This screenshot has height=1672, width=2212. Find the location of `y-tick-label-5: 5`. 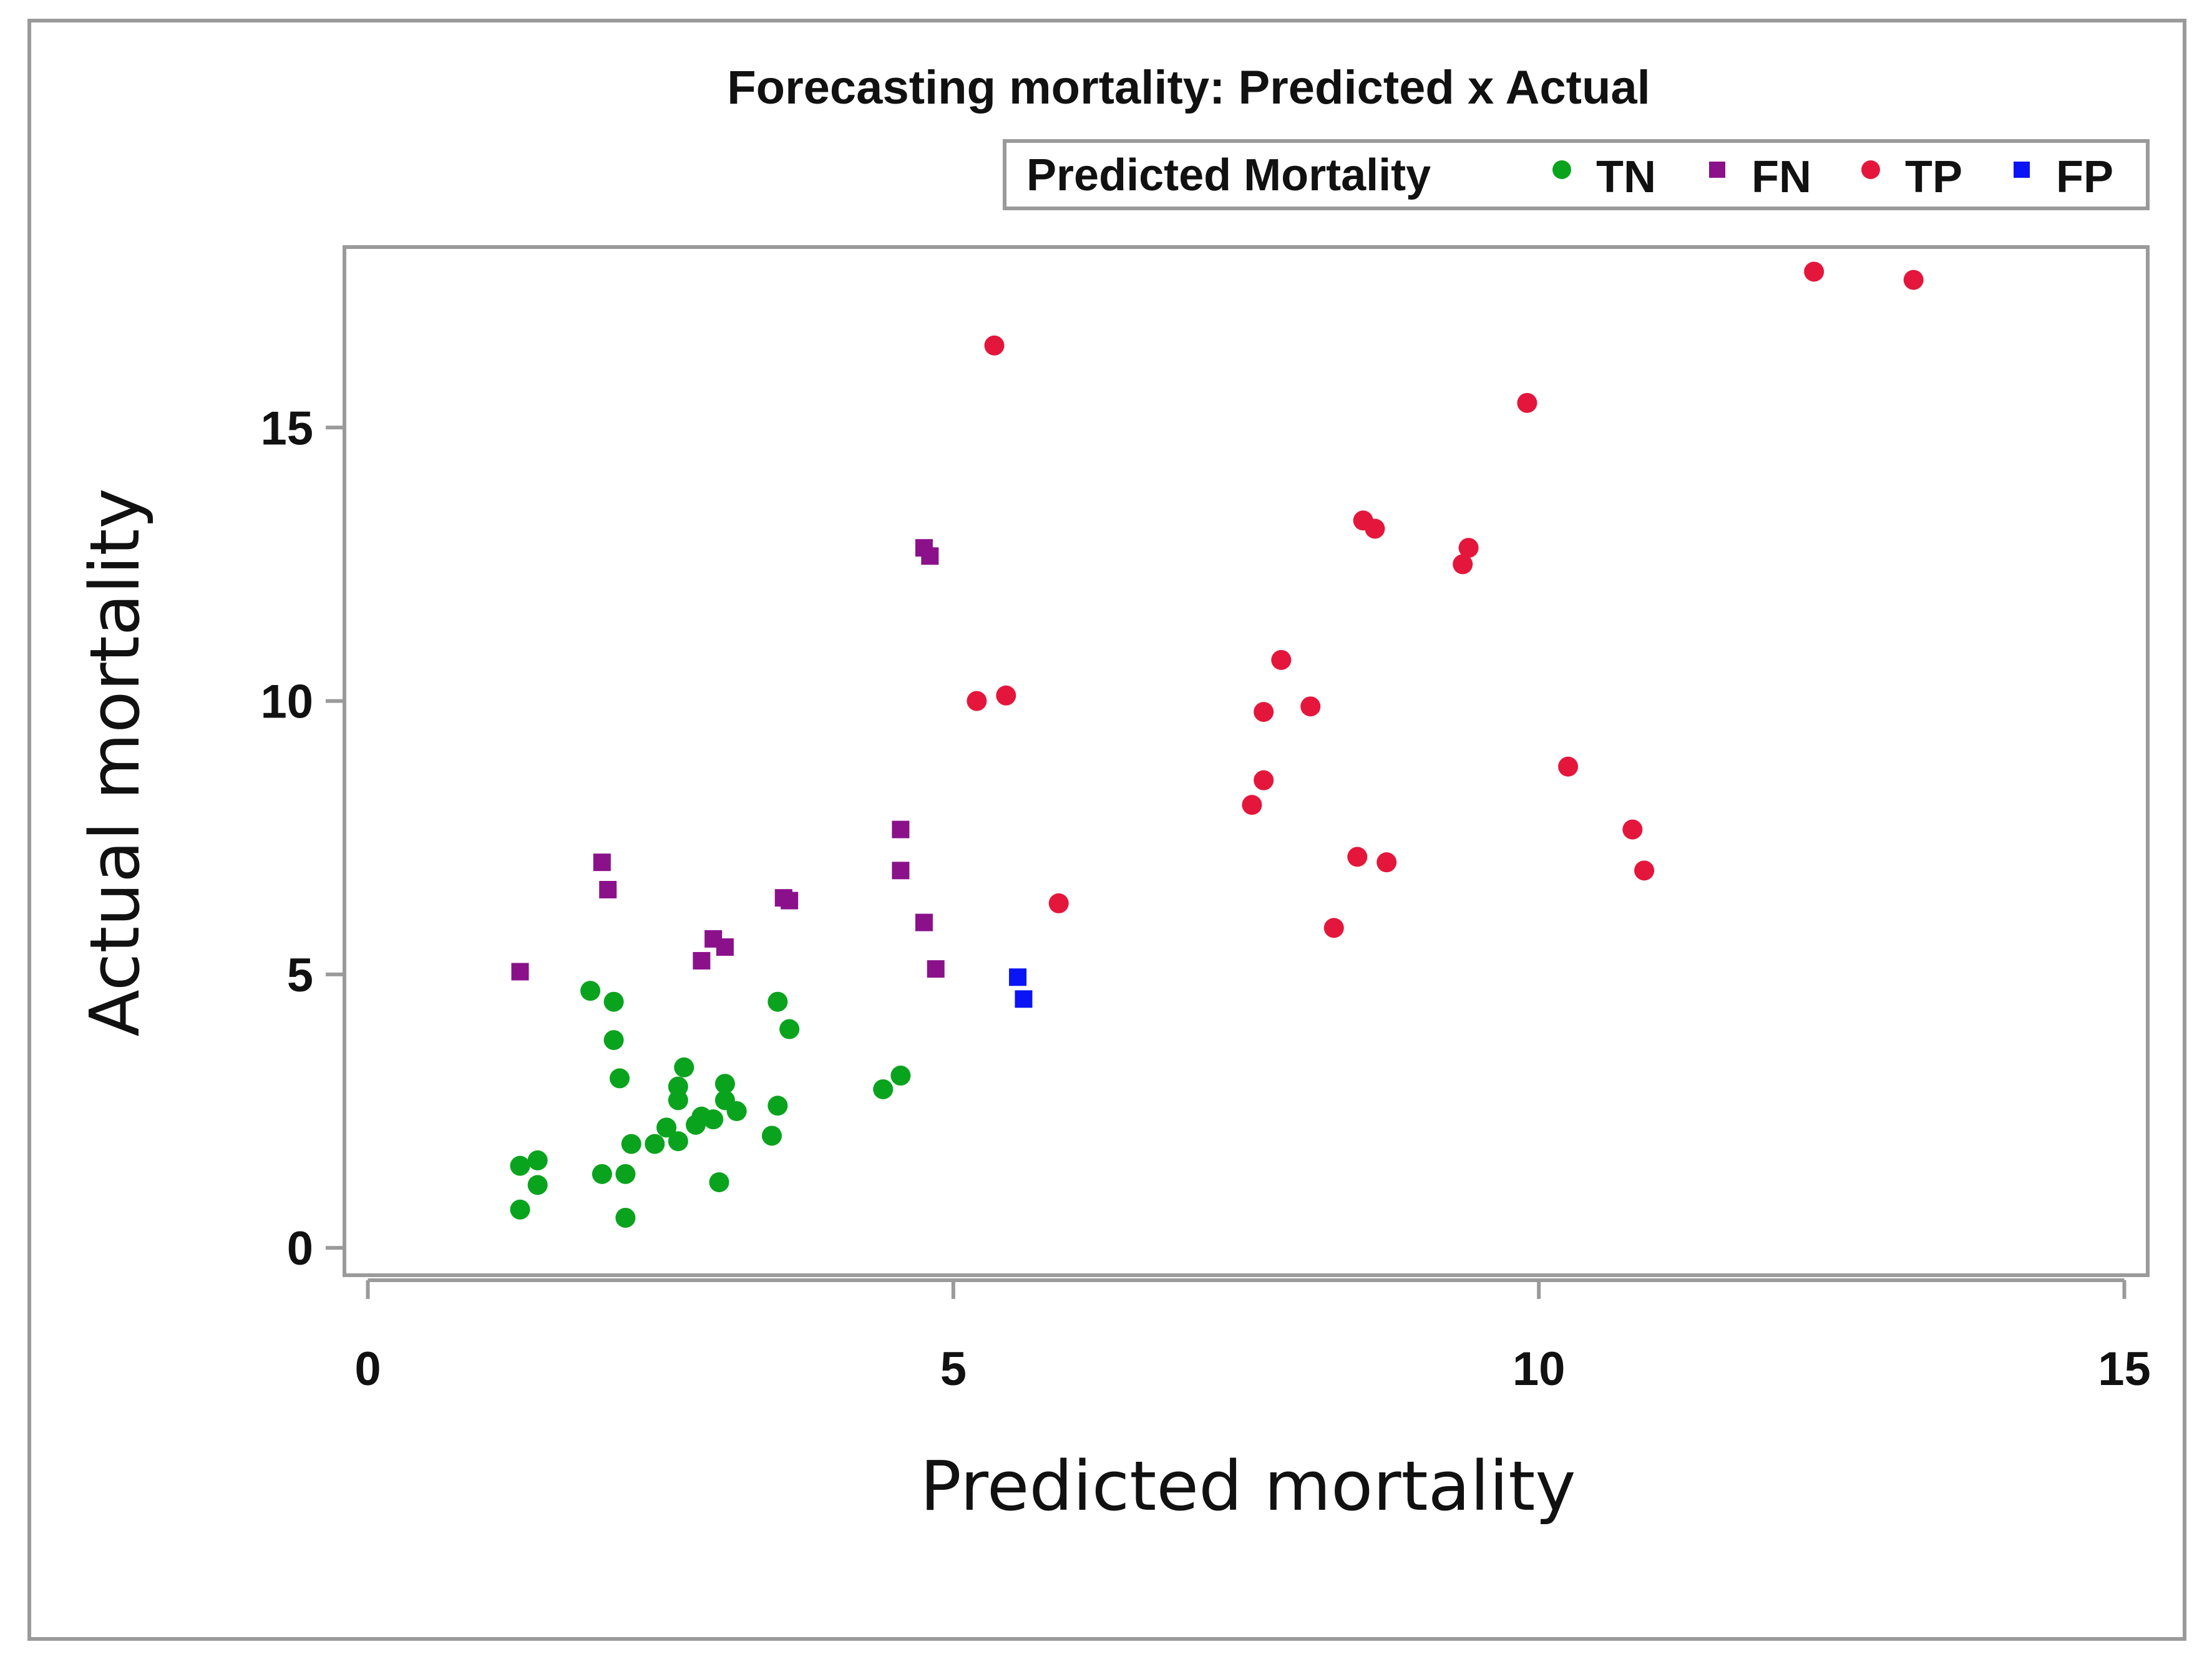

y-tick-label-5: 5 is located at coordinates (300, 976).